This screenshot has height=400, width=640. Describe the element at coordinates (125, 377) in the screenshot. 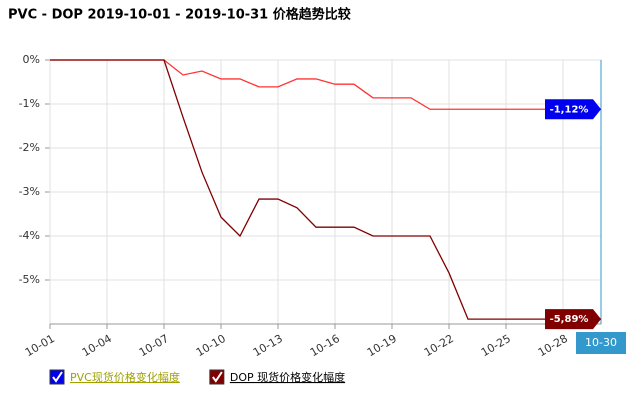

I see `legend-label: PVC现货价格变化幅度` at that location.